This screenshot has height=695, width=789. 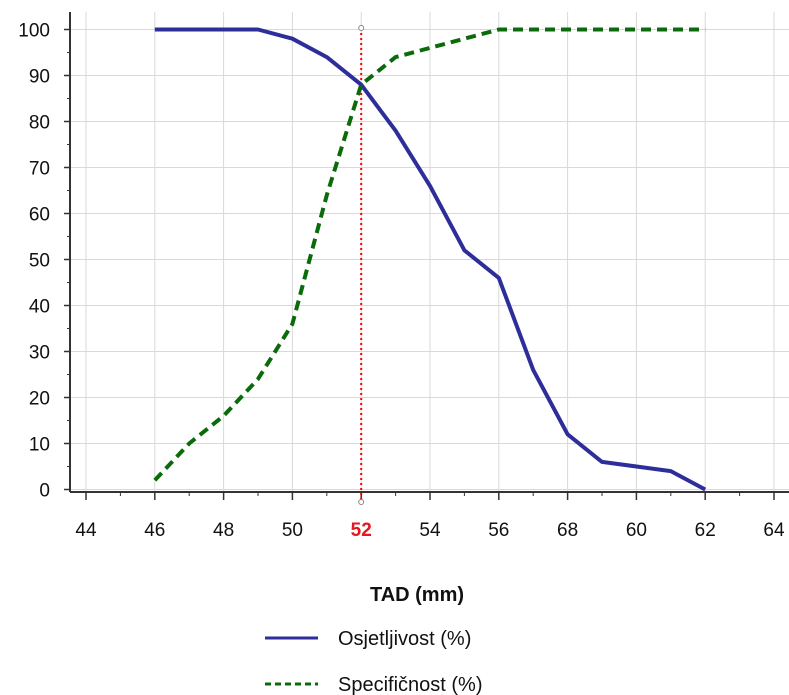 What do you see at coordinates (705, 530) in the screenshot?
I see `x-tick-label: 62` at bounding box center [705, 530].